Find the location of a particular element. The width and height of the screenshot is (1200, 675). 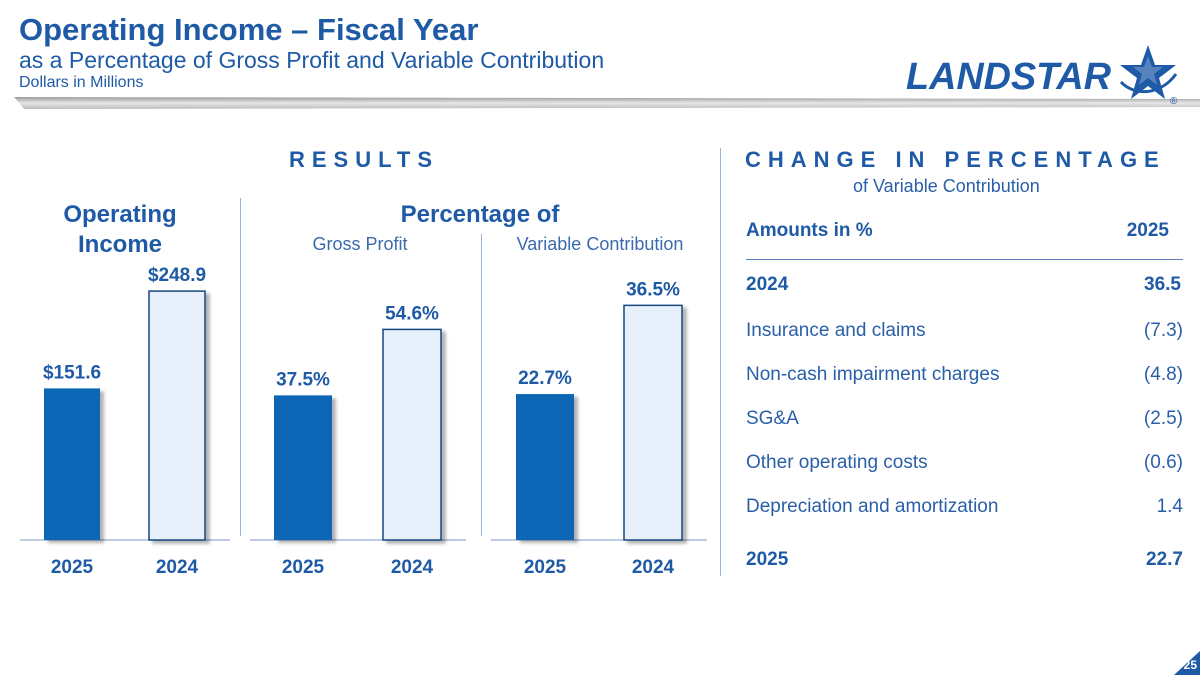

row-label: Depreciation and amortization is located at coordinates (872, 506).